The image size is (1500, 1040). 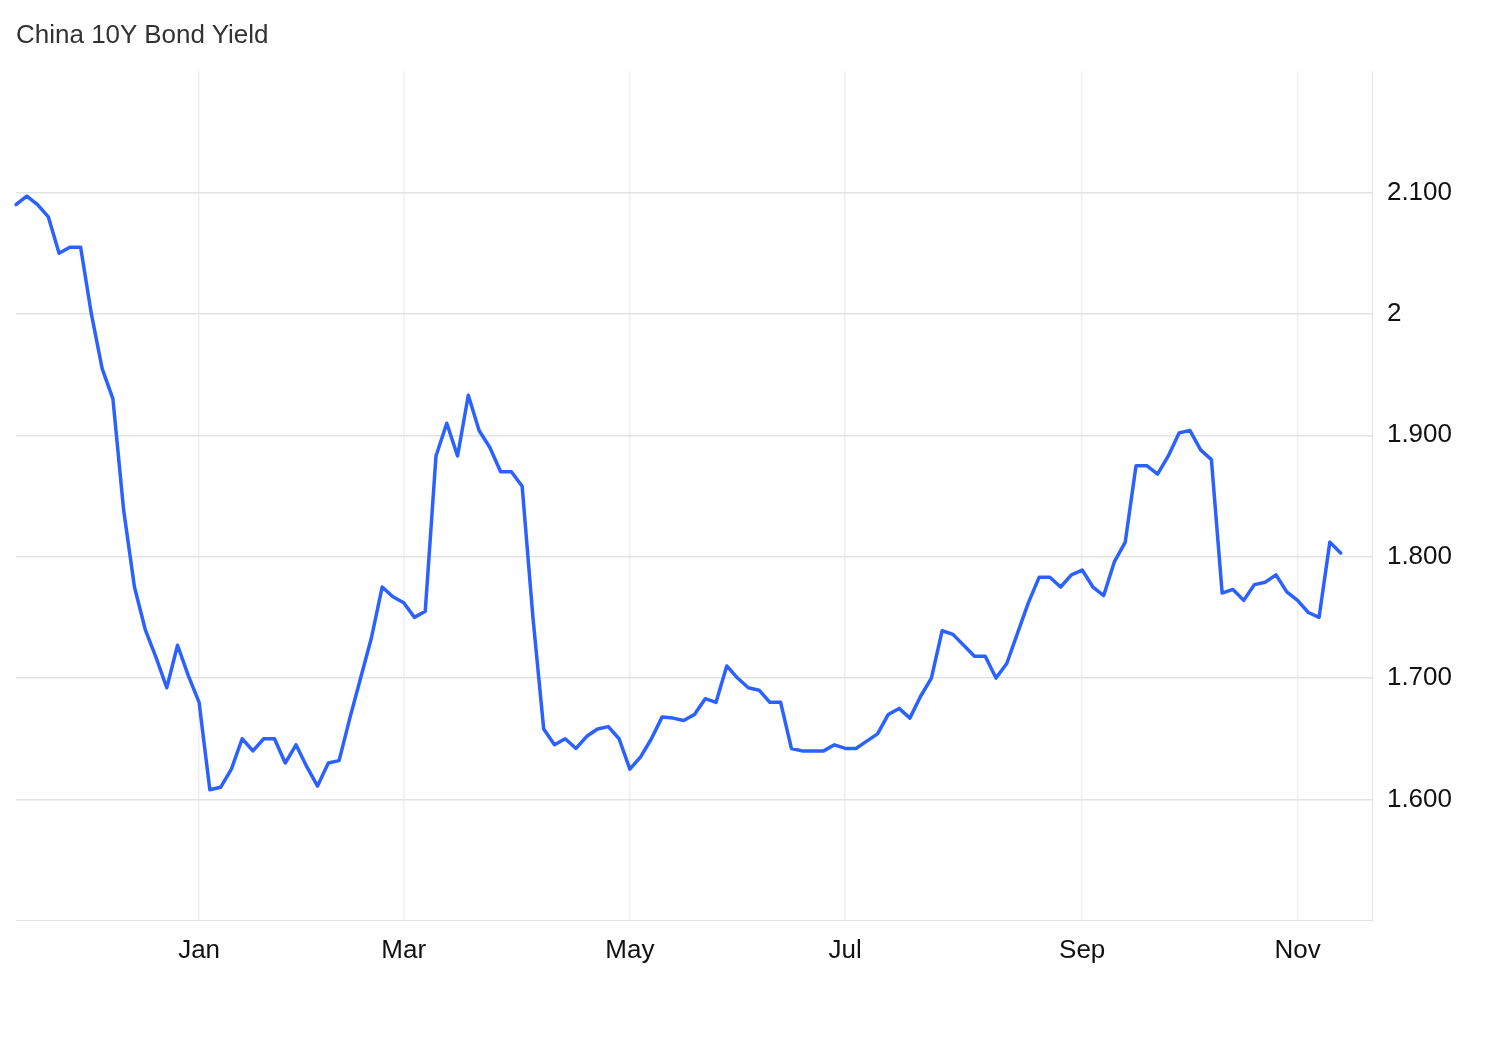 I want to click on y-tick-label: 1.700, so click(x=1419, y=676).